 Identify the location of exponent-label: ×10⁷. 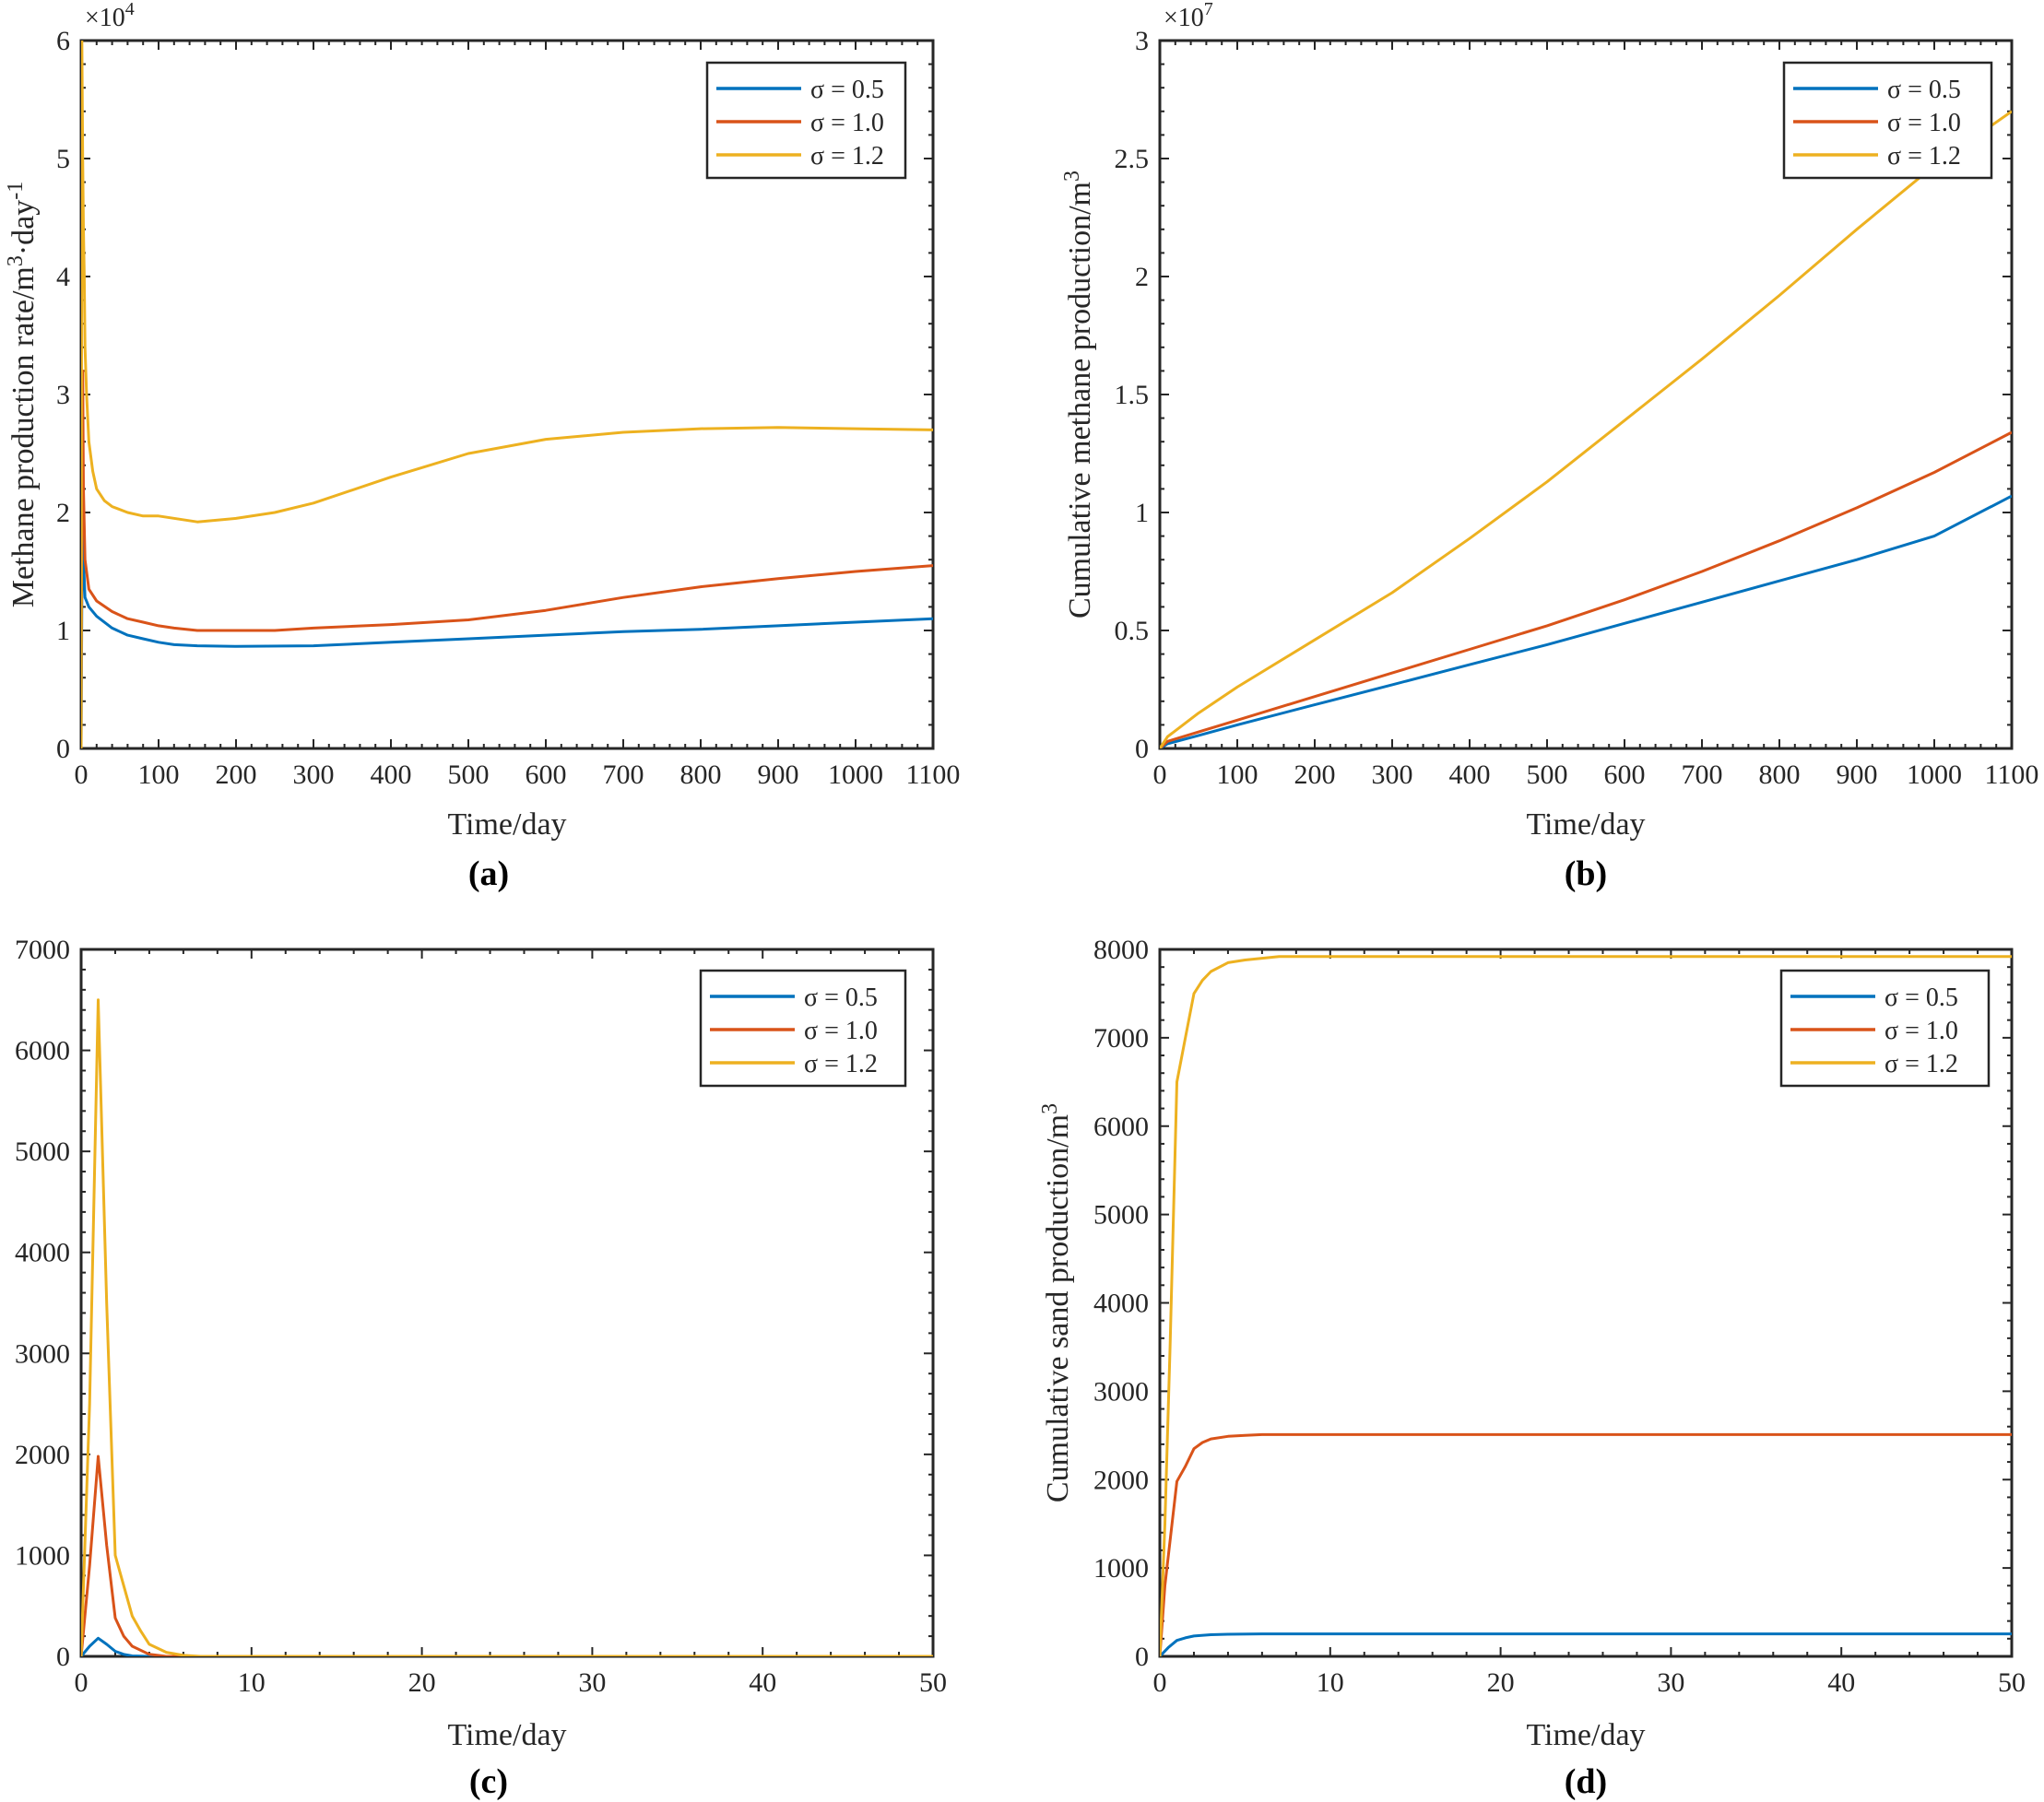
(1188, 16).